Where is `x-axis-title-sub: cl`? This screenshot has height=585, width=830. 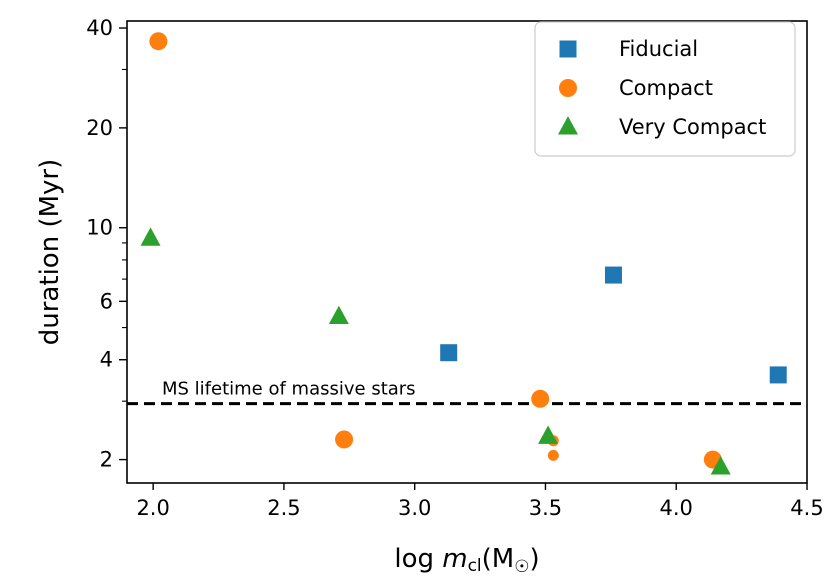
x-axis-title-sub: cl is located at coordinates (475, 566).